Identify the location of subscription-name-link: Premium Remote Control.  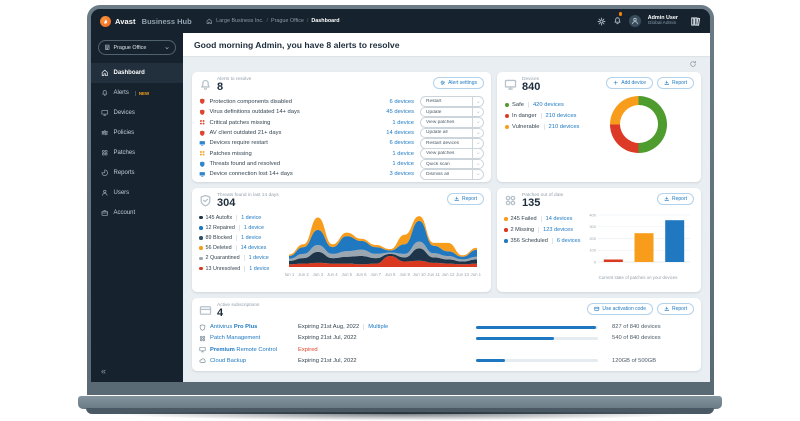
(244, 349).